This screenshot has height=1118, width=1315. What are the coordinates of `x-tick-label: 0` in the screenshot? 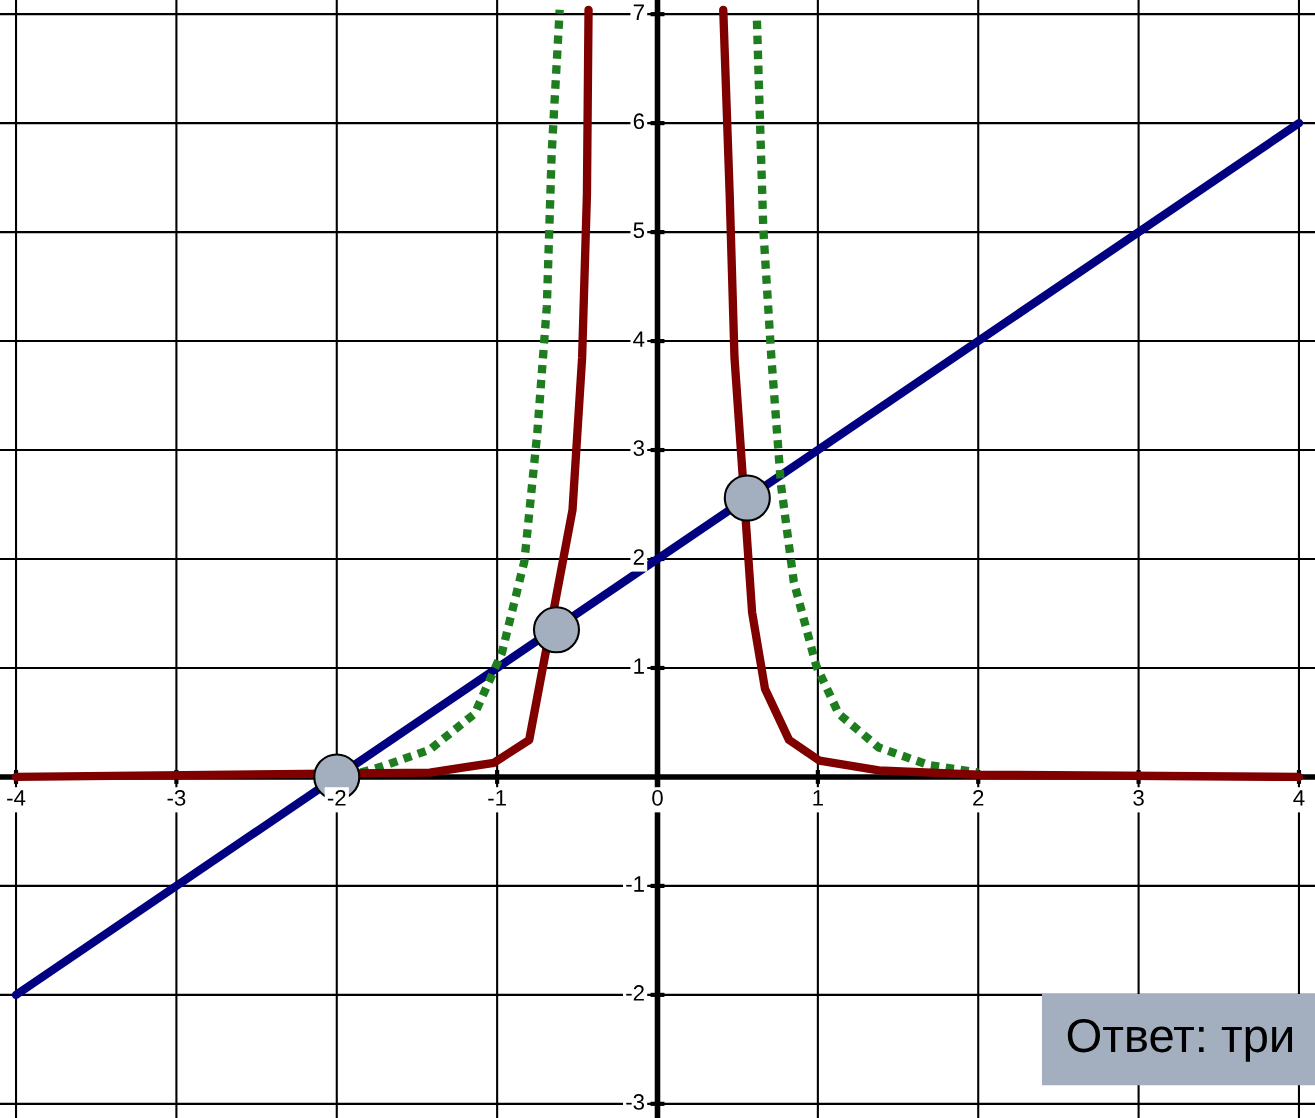 It's located at (657, 798).